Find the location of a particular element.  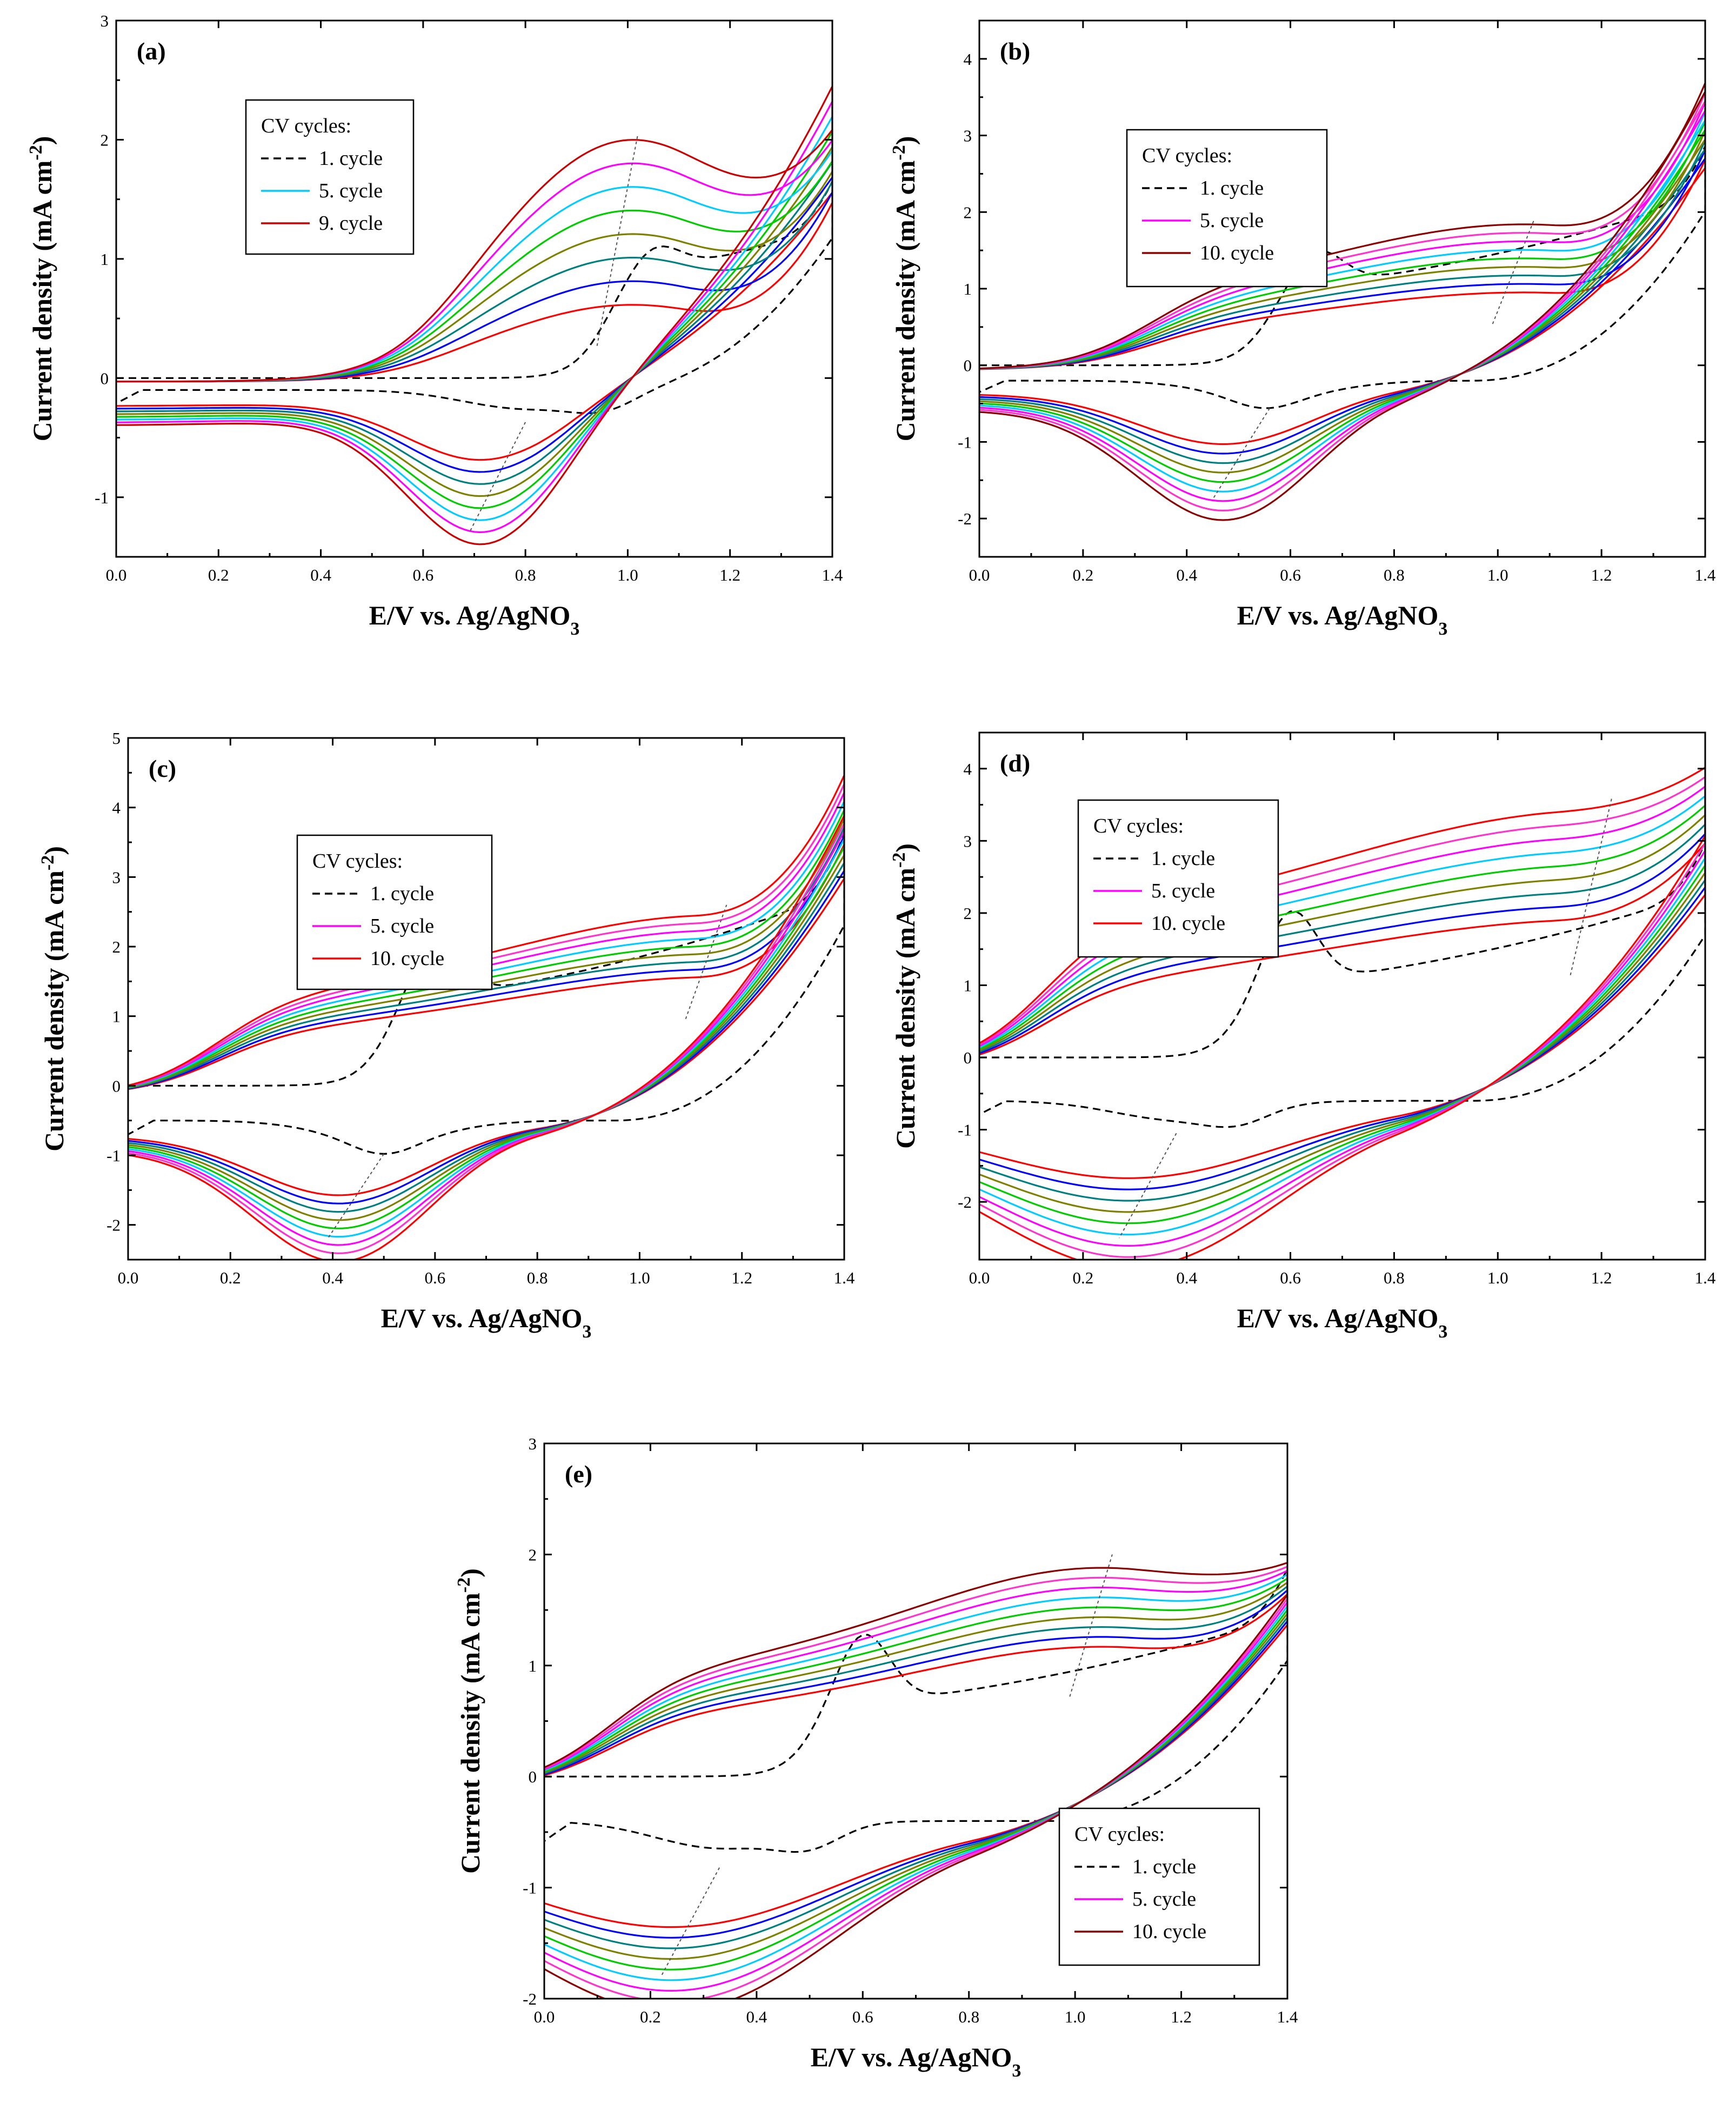

cycle-10-curve is located at coordinates (1342, 302).